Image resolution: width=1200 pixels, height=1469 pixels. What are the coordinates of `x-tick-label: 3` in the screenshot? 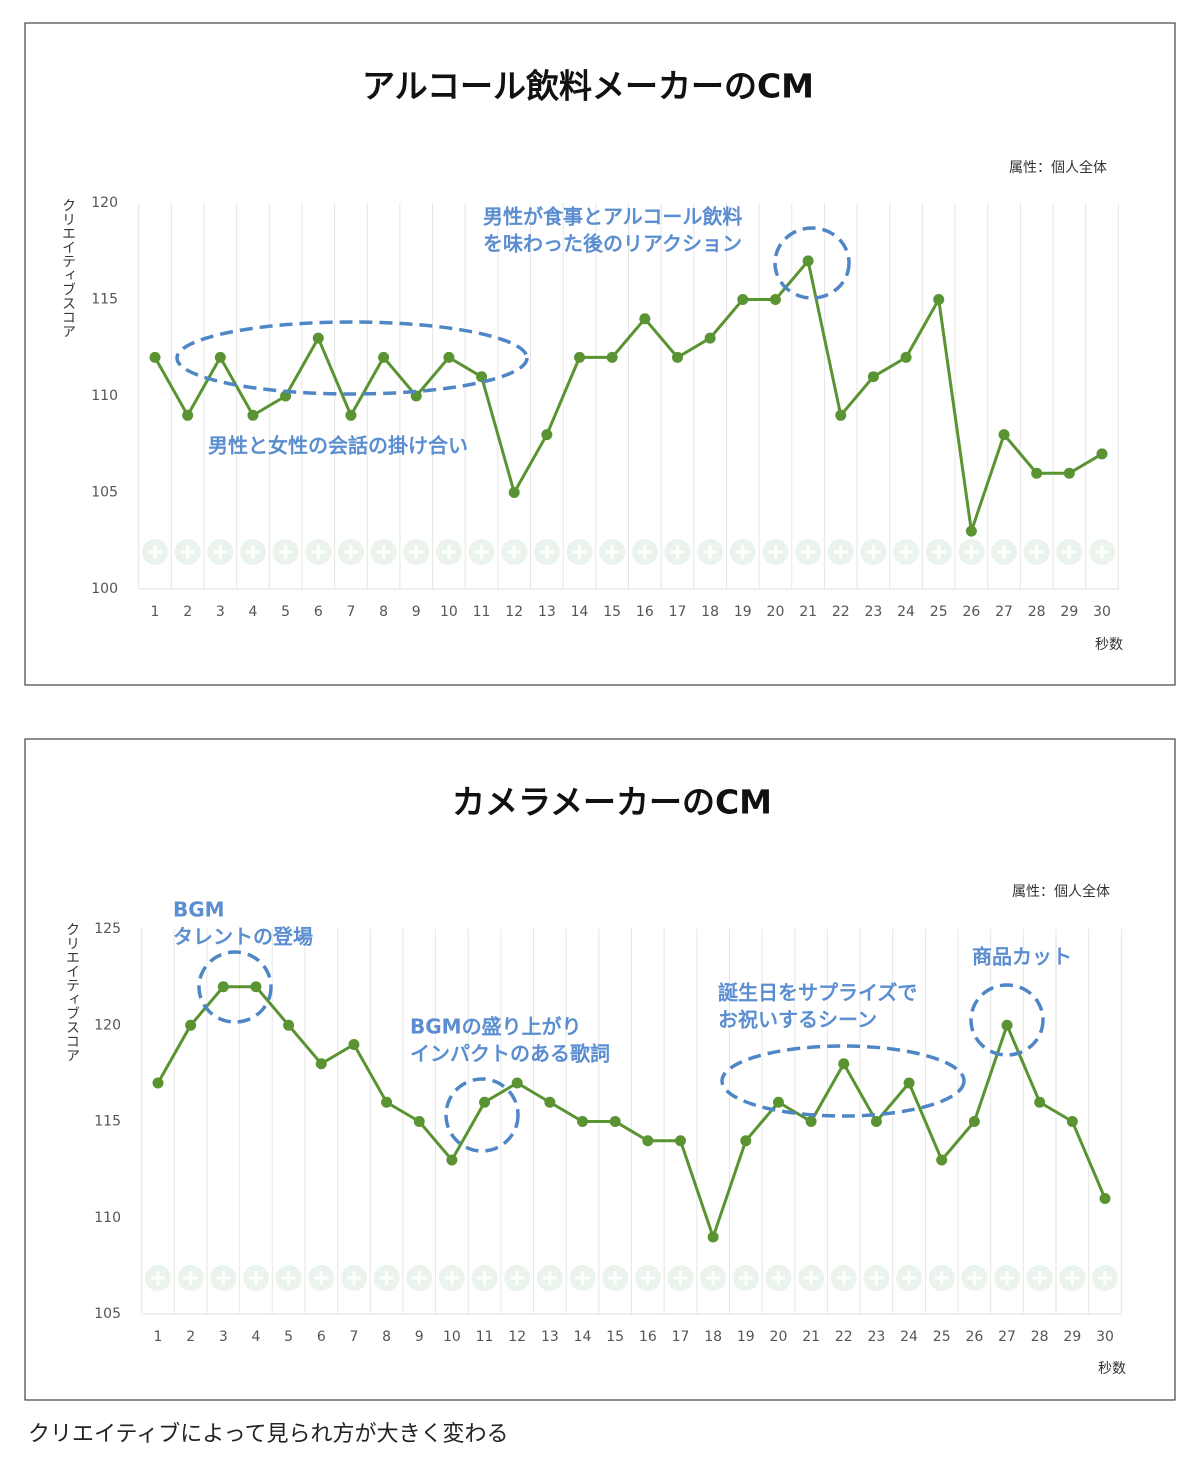 It's located at (220, 612).